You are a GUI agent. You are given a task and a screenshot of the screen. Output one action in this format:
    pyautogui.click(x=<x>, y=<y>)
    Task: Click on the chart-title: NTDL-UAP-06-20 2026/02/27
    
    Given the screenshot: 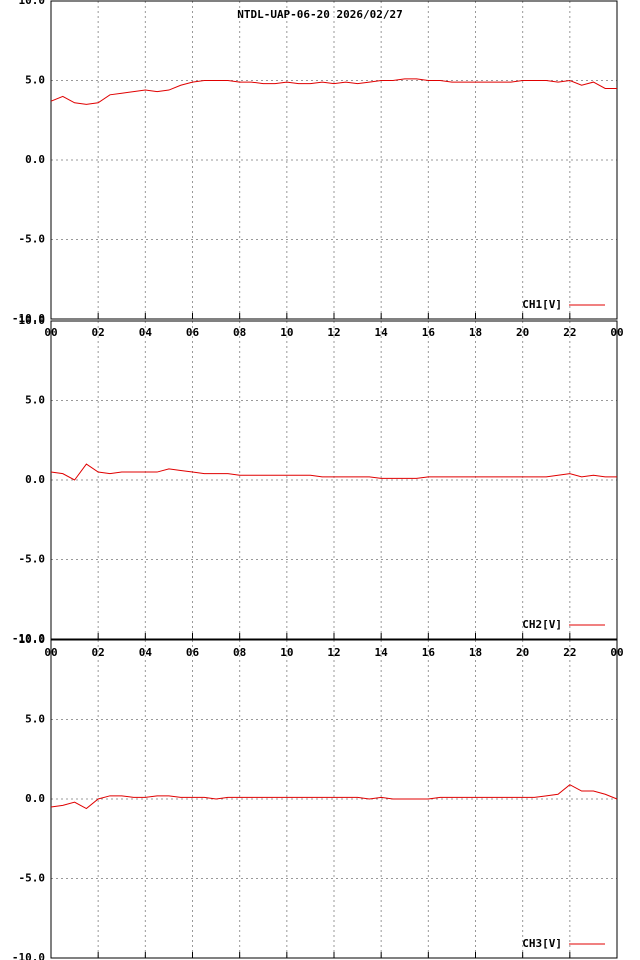 What is the action you would take?
    pyautogui.click(x=320, y=14)
    